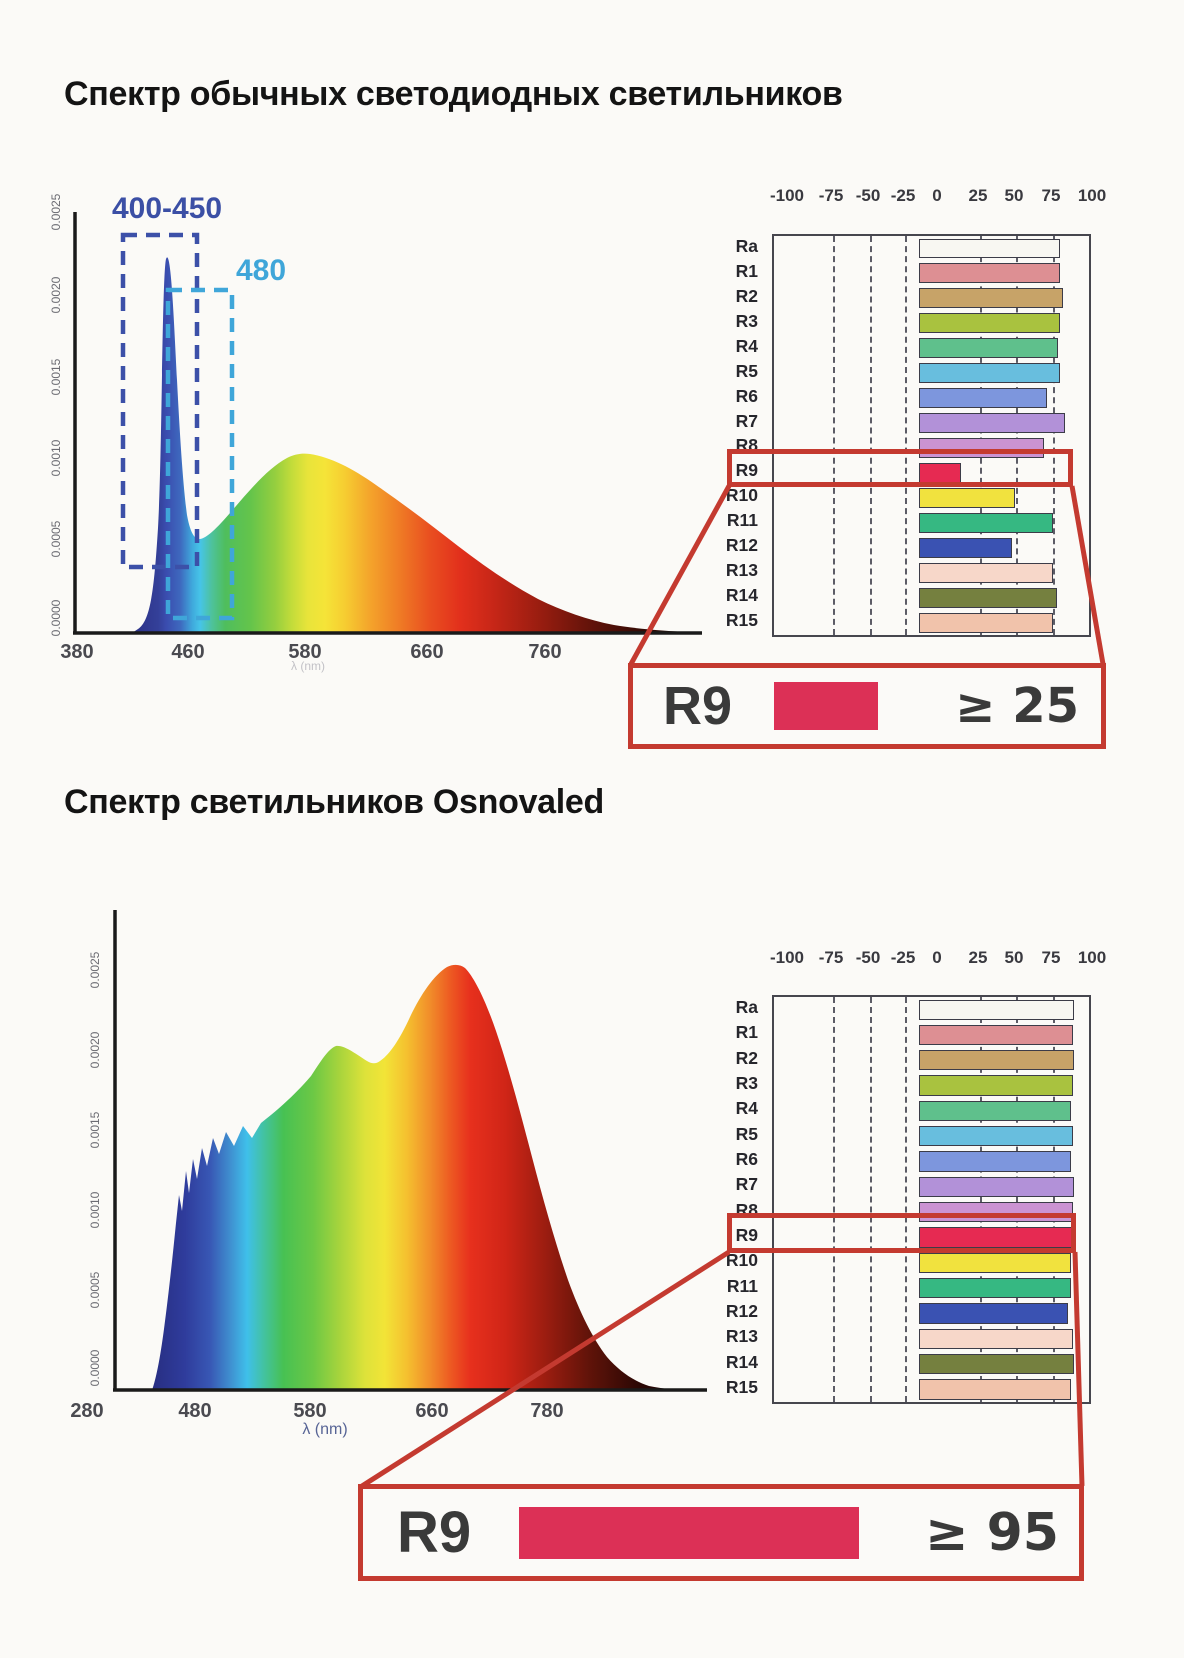 This screenshot has height=1658, width=1184. What do you see at coordinates (546, 1411) in the screenshot?
I see `axis-tick-label: 780` at bounding box center [546, 1411].